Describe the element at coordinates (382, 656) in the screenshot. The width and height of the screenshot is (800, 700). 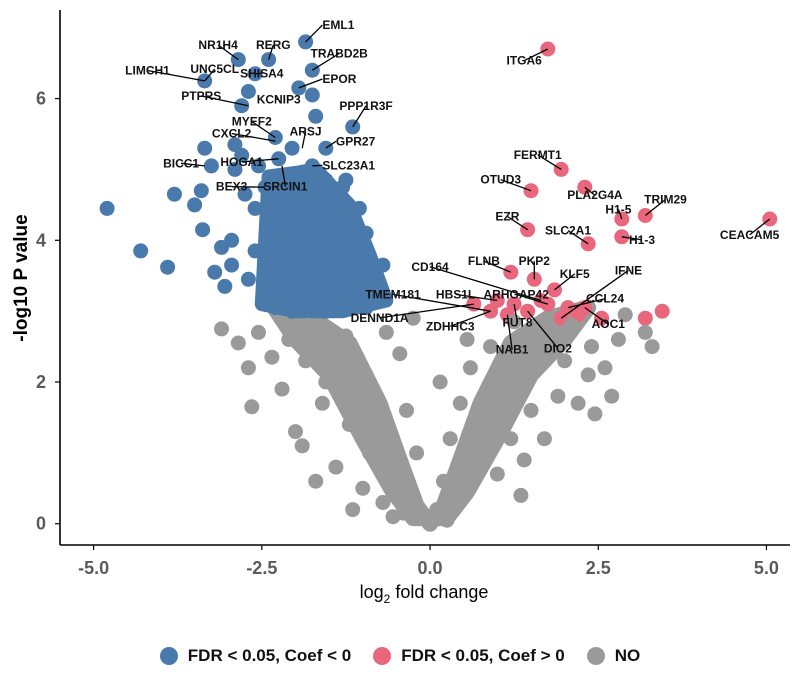
I see `legend-swatch-up` at that location.